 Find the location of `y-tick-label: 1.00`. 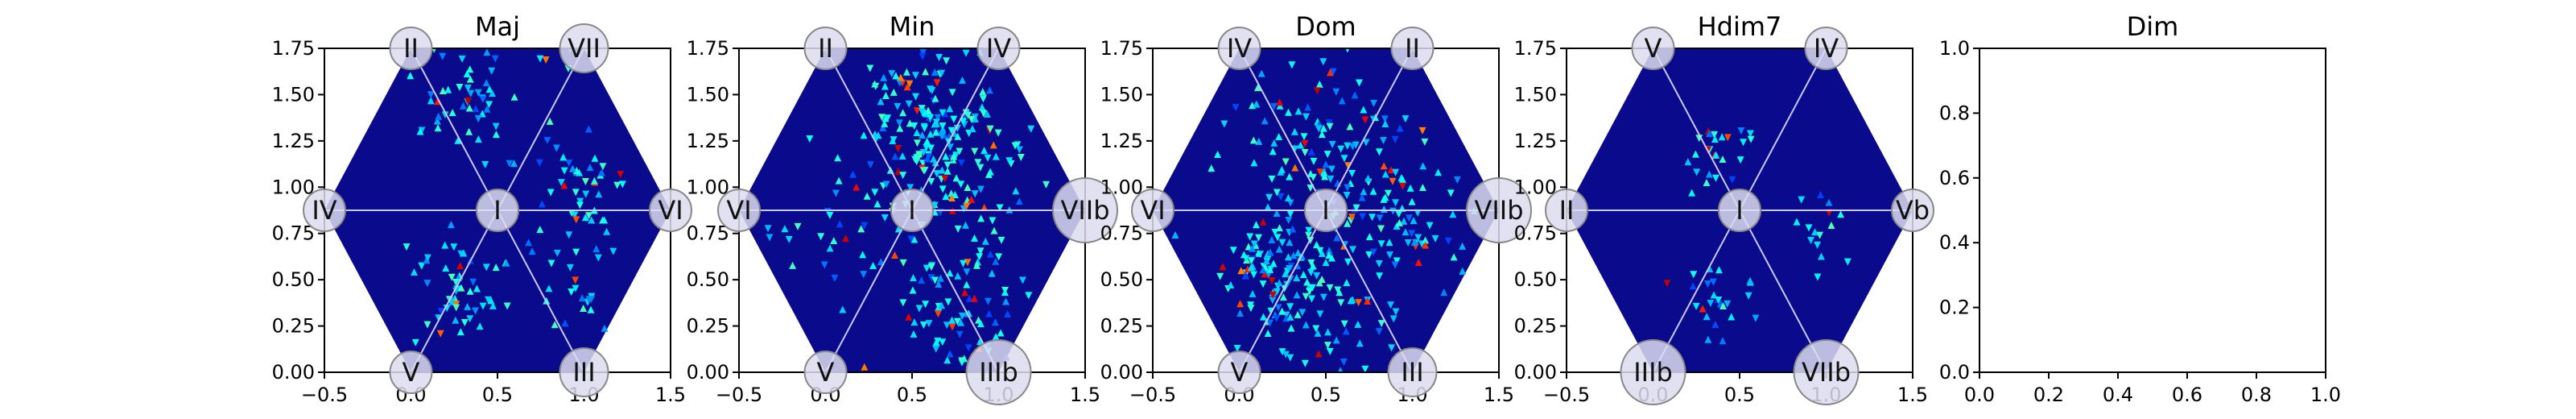

y-tick-label: 1.00 is located at coordinates (1535, 187).